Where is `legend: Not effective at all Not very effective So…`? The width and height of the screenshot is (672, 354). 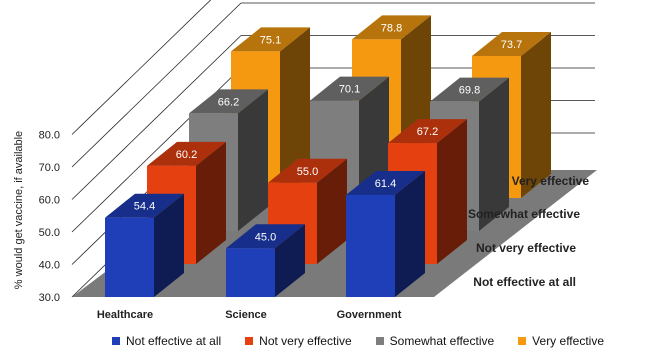 legend: Not effective at all Not very effective So… is located at coordinates (392, 341).